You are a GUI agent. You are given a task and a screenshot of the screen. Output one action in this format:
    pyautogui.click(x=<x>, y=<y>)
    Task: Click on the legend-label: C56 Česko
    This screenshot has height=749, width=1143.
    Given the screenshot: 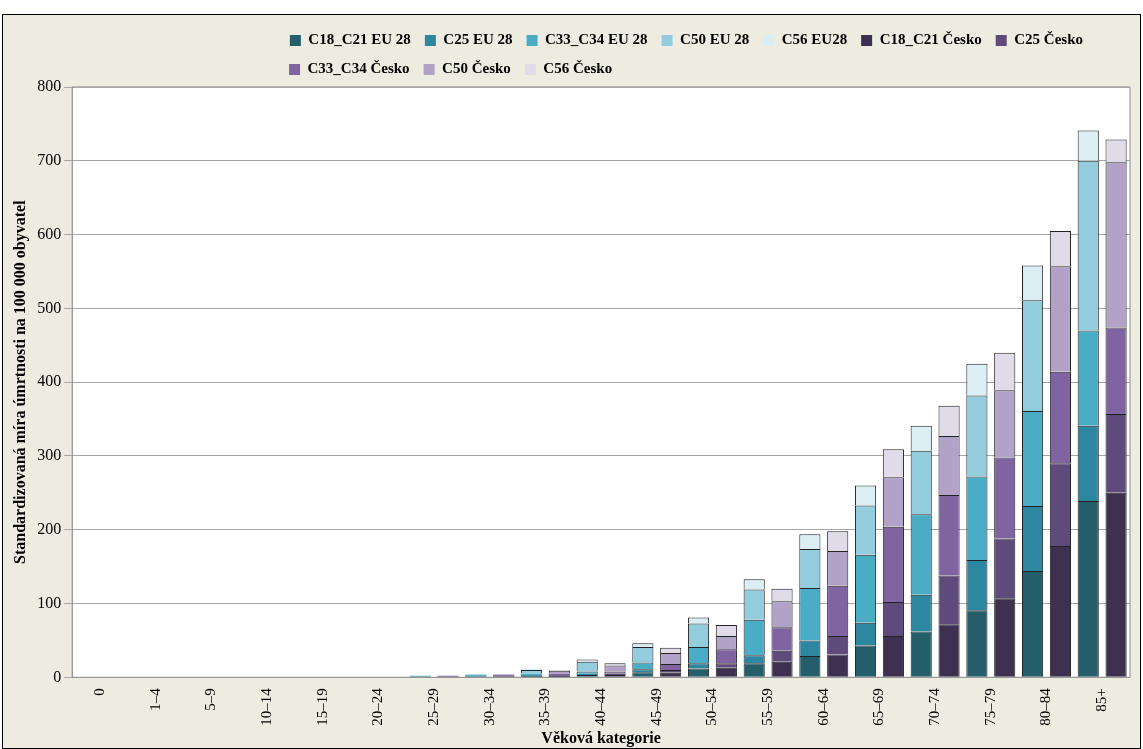 What is the action you would take?
    pyautogui.click(x=578, y=68)
    